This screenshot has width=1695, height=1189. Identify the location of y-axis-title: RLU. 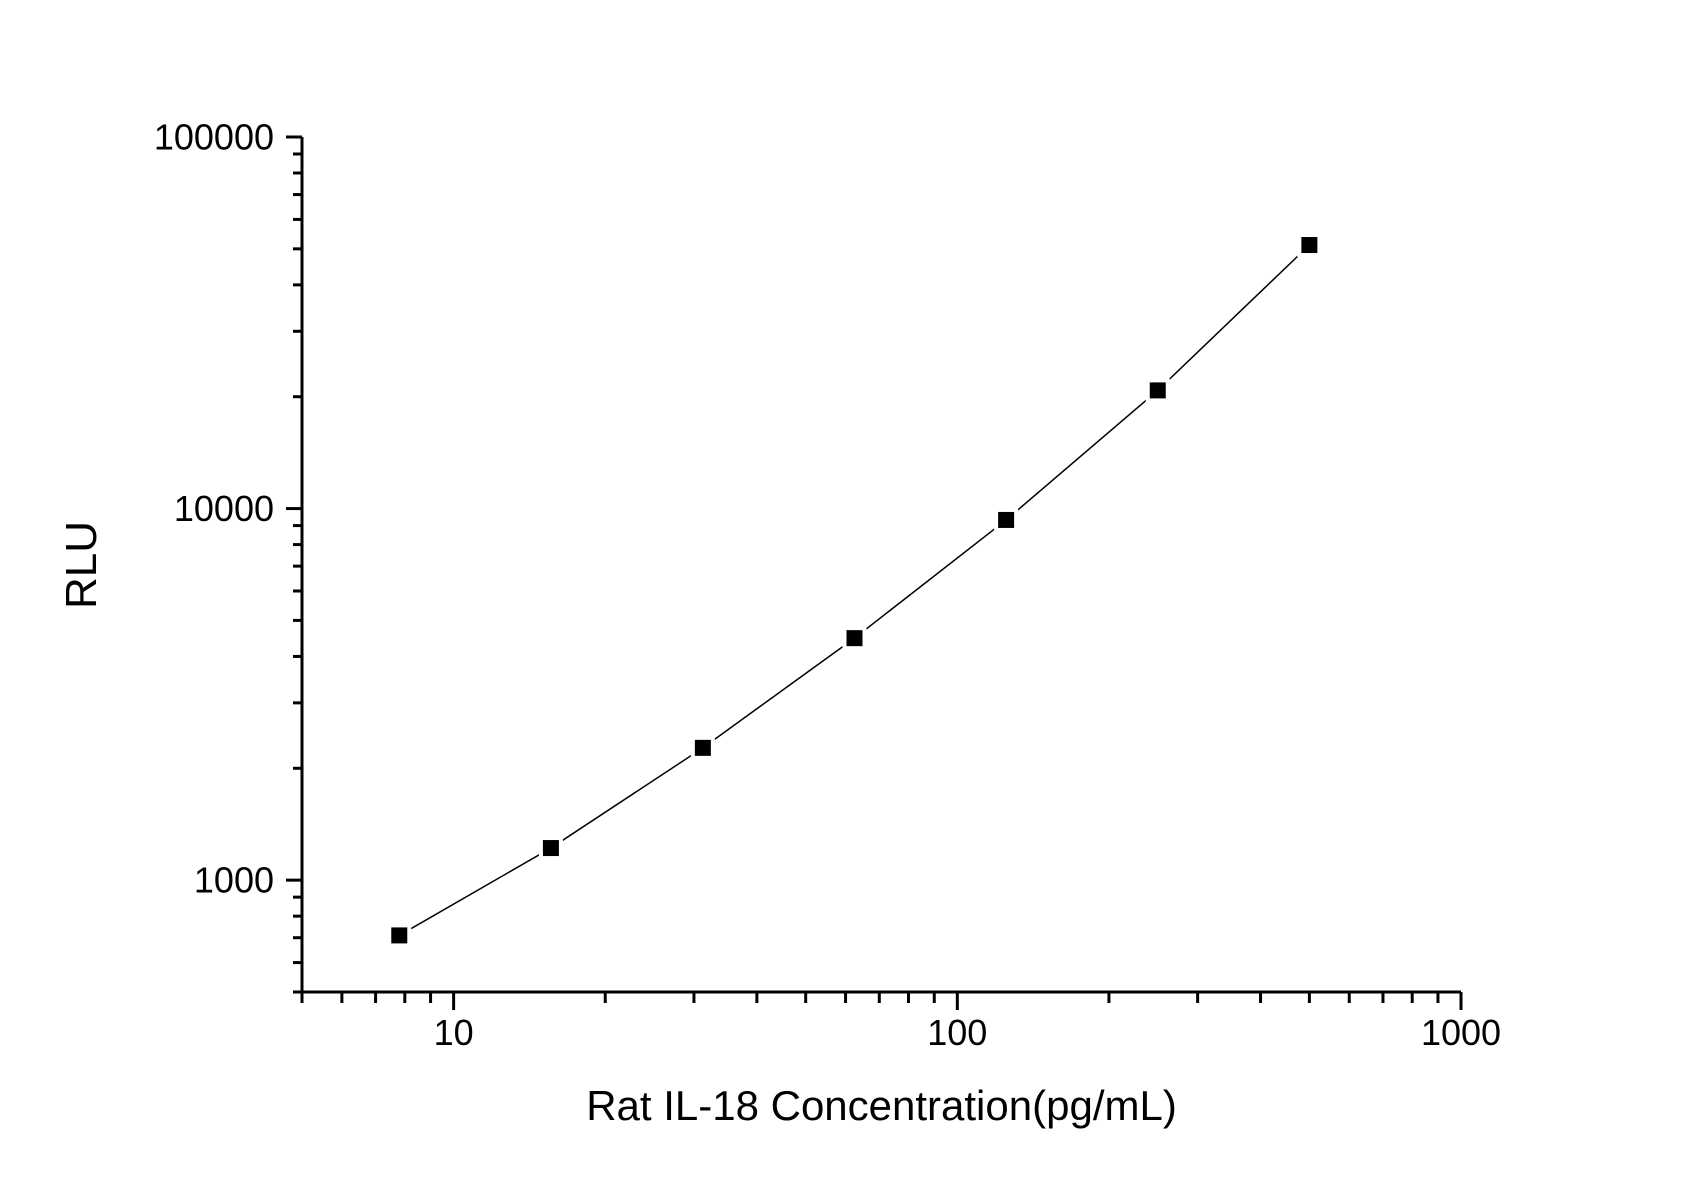
(81, 565).